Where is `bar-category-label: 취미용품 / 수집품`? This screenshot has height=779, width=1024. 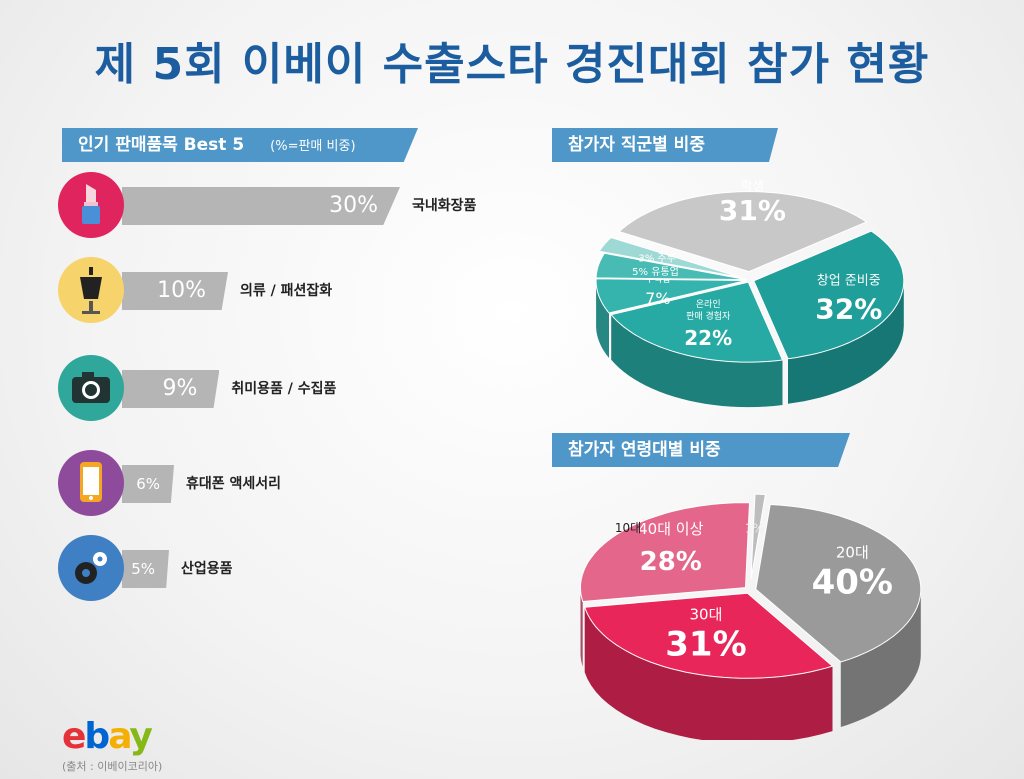
bar-category-label: 취미용품 / 수집품 is located at coordinates (284, 389).